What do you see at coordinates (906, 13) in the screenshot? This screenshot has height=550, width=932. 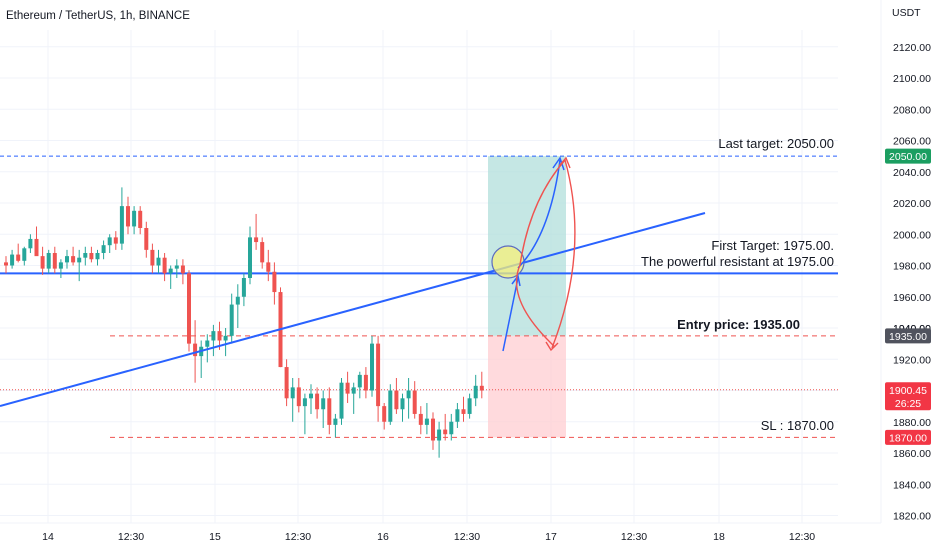 I see `currency-label: USDT` at bounding box center [906, 13].